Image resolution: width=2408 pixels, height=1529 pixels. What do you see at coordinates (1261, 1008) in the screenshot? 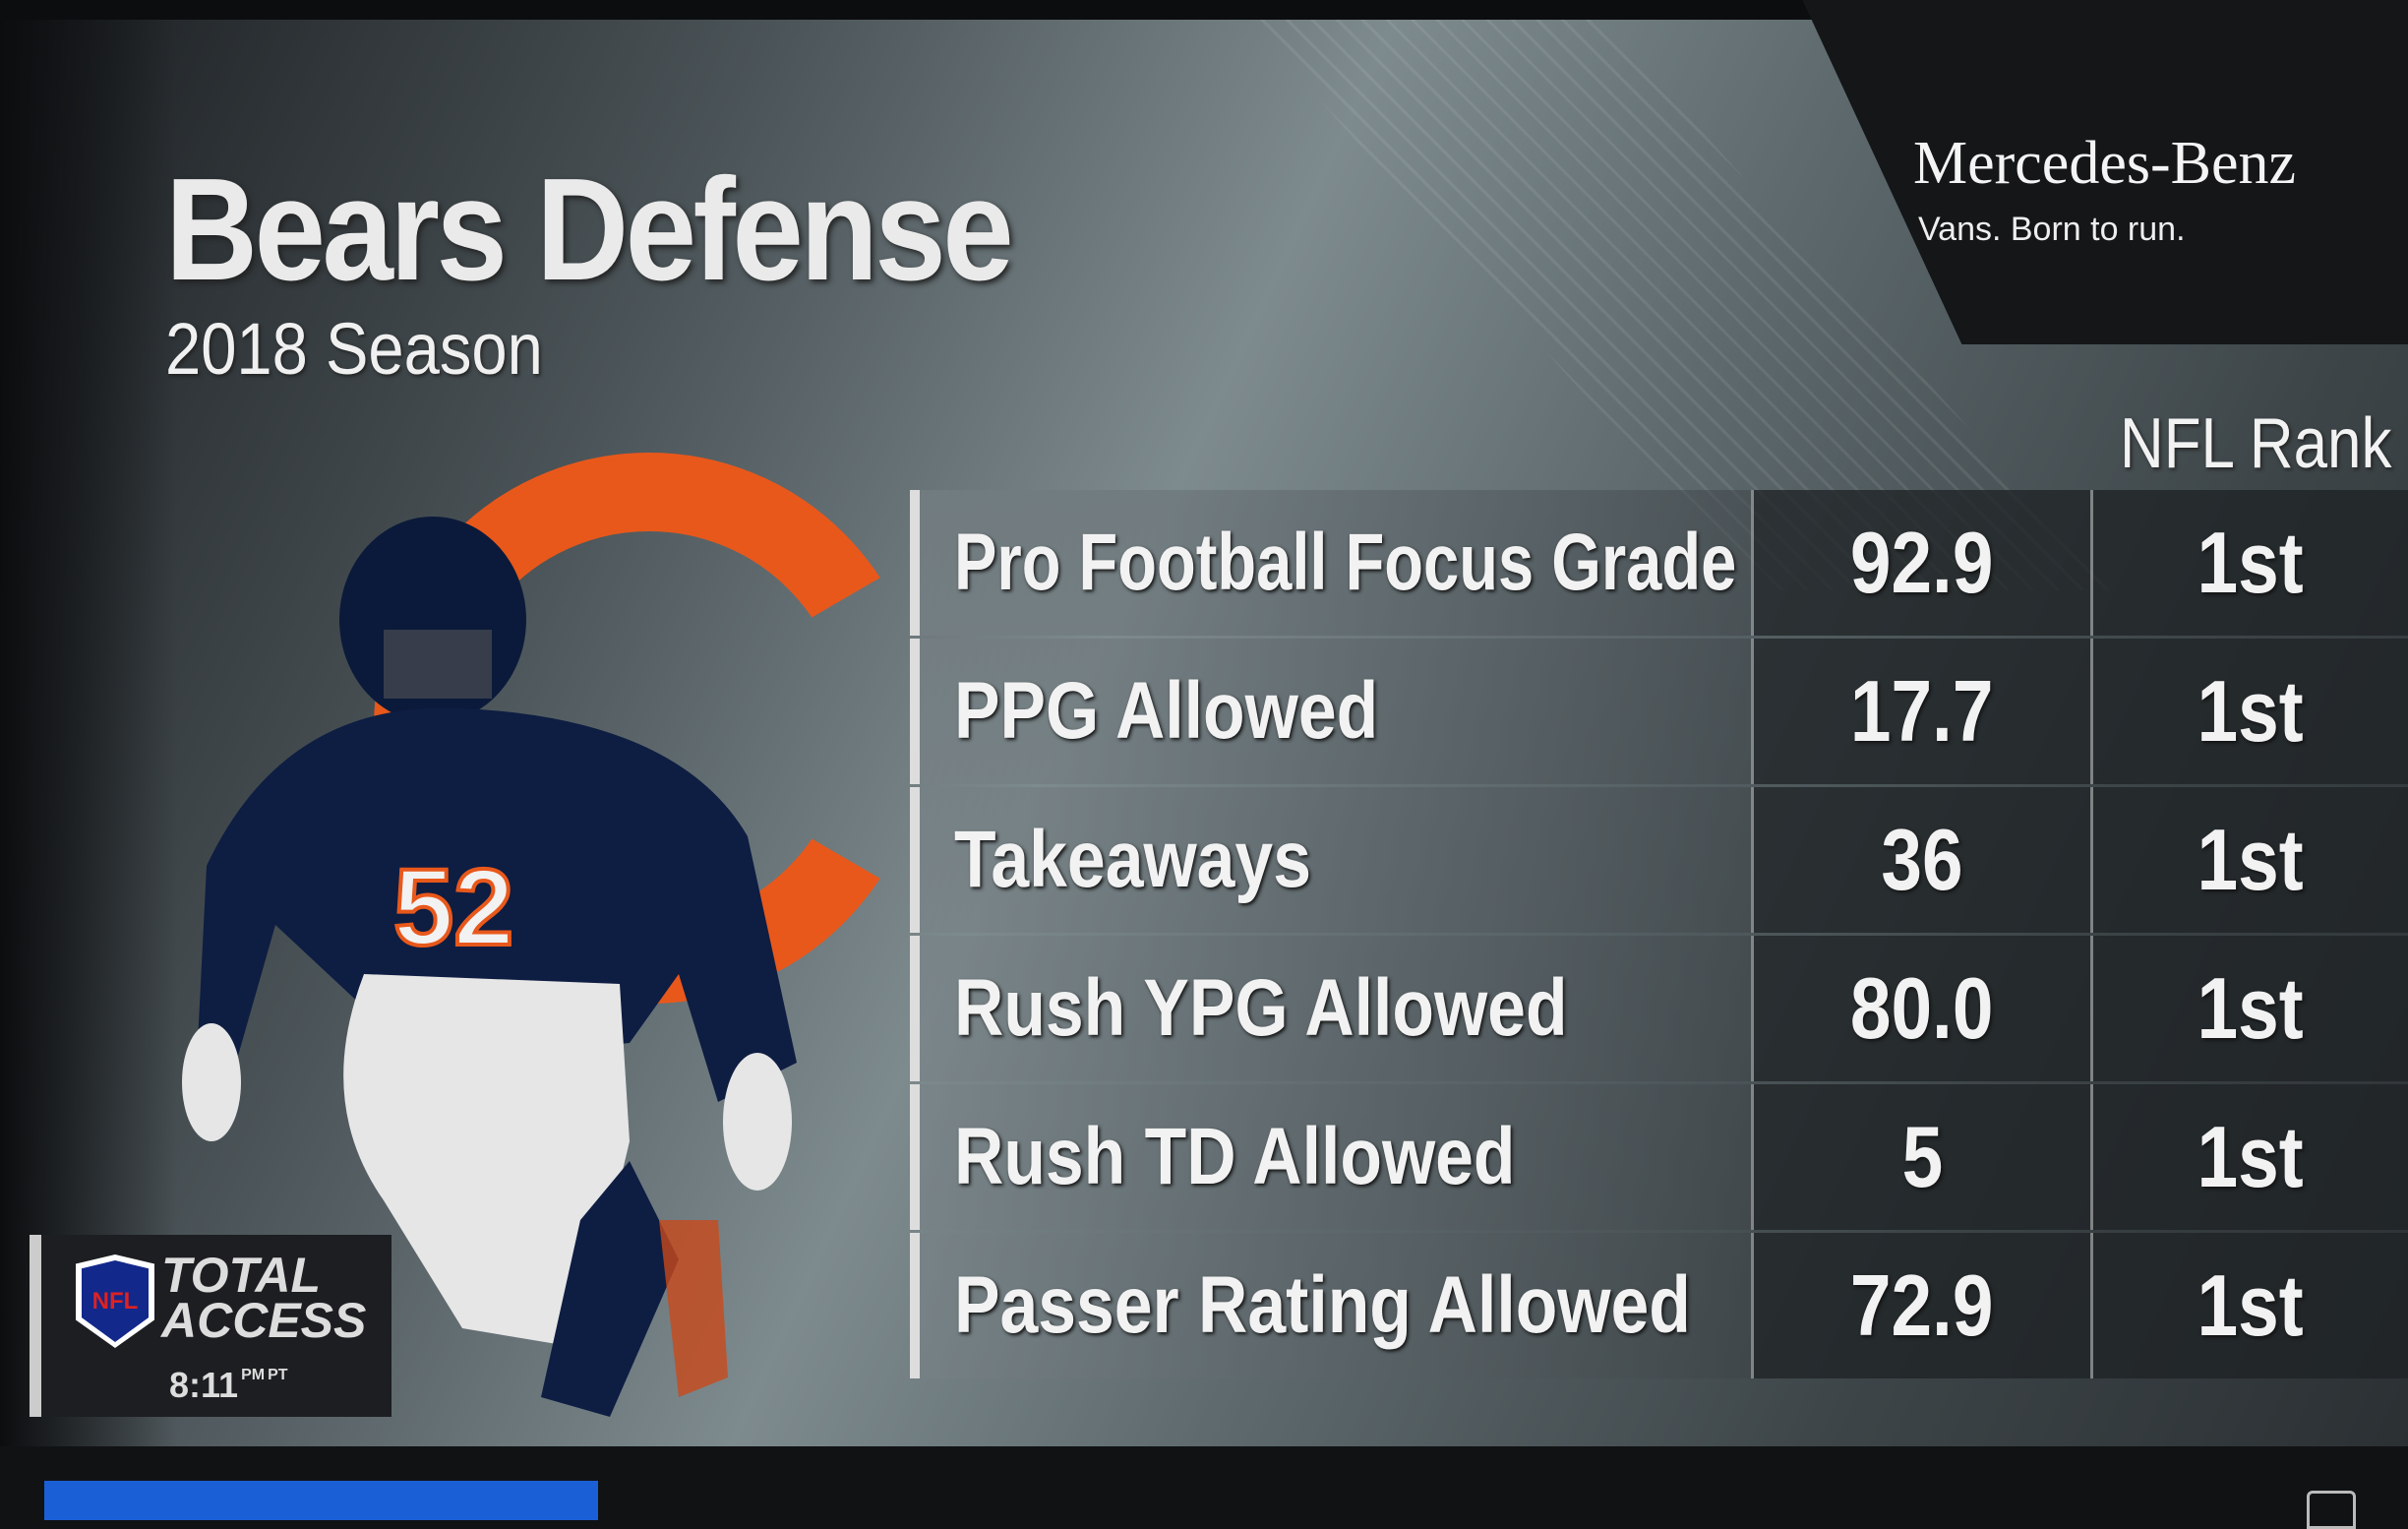
I see `stat-label-text: Rush YPG Allowed` at bounding box center [1261, 1008].